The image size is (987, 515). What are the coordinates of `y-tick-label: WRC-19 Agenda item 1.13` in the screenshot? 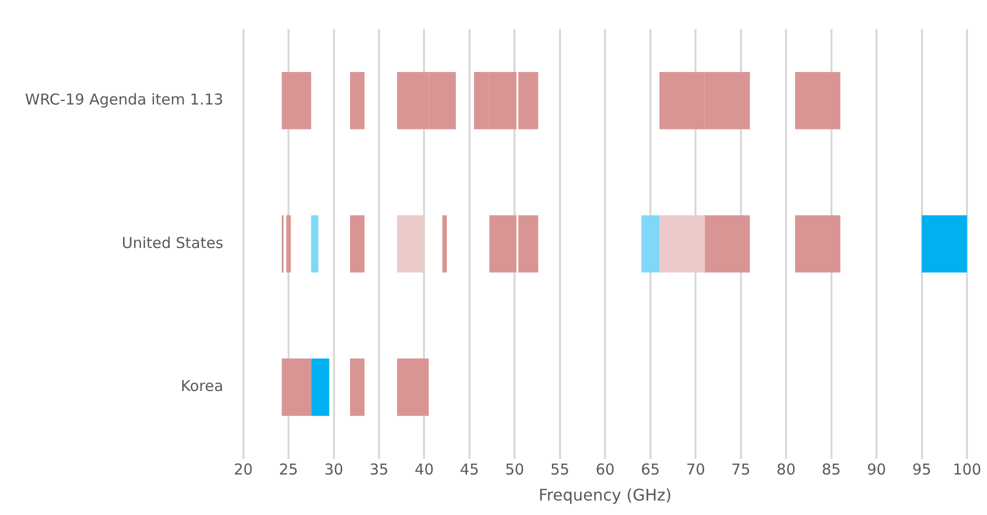 It's located at (124, 99).